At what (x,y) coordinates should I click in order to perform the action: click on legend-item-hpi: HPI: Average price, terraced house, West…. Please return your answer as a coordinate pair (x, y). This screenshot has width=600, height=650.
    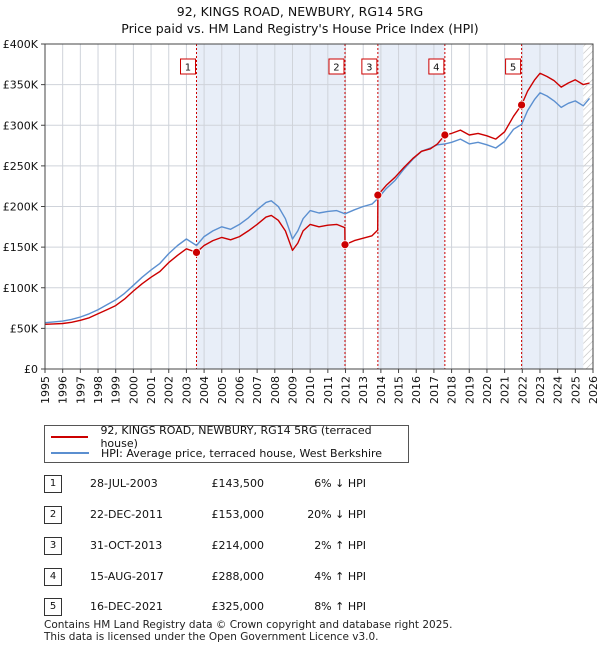
    Looking at the image, I should click on (216, 453).